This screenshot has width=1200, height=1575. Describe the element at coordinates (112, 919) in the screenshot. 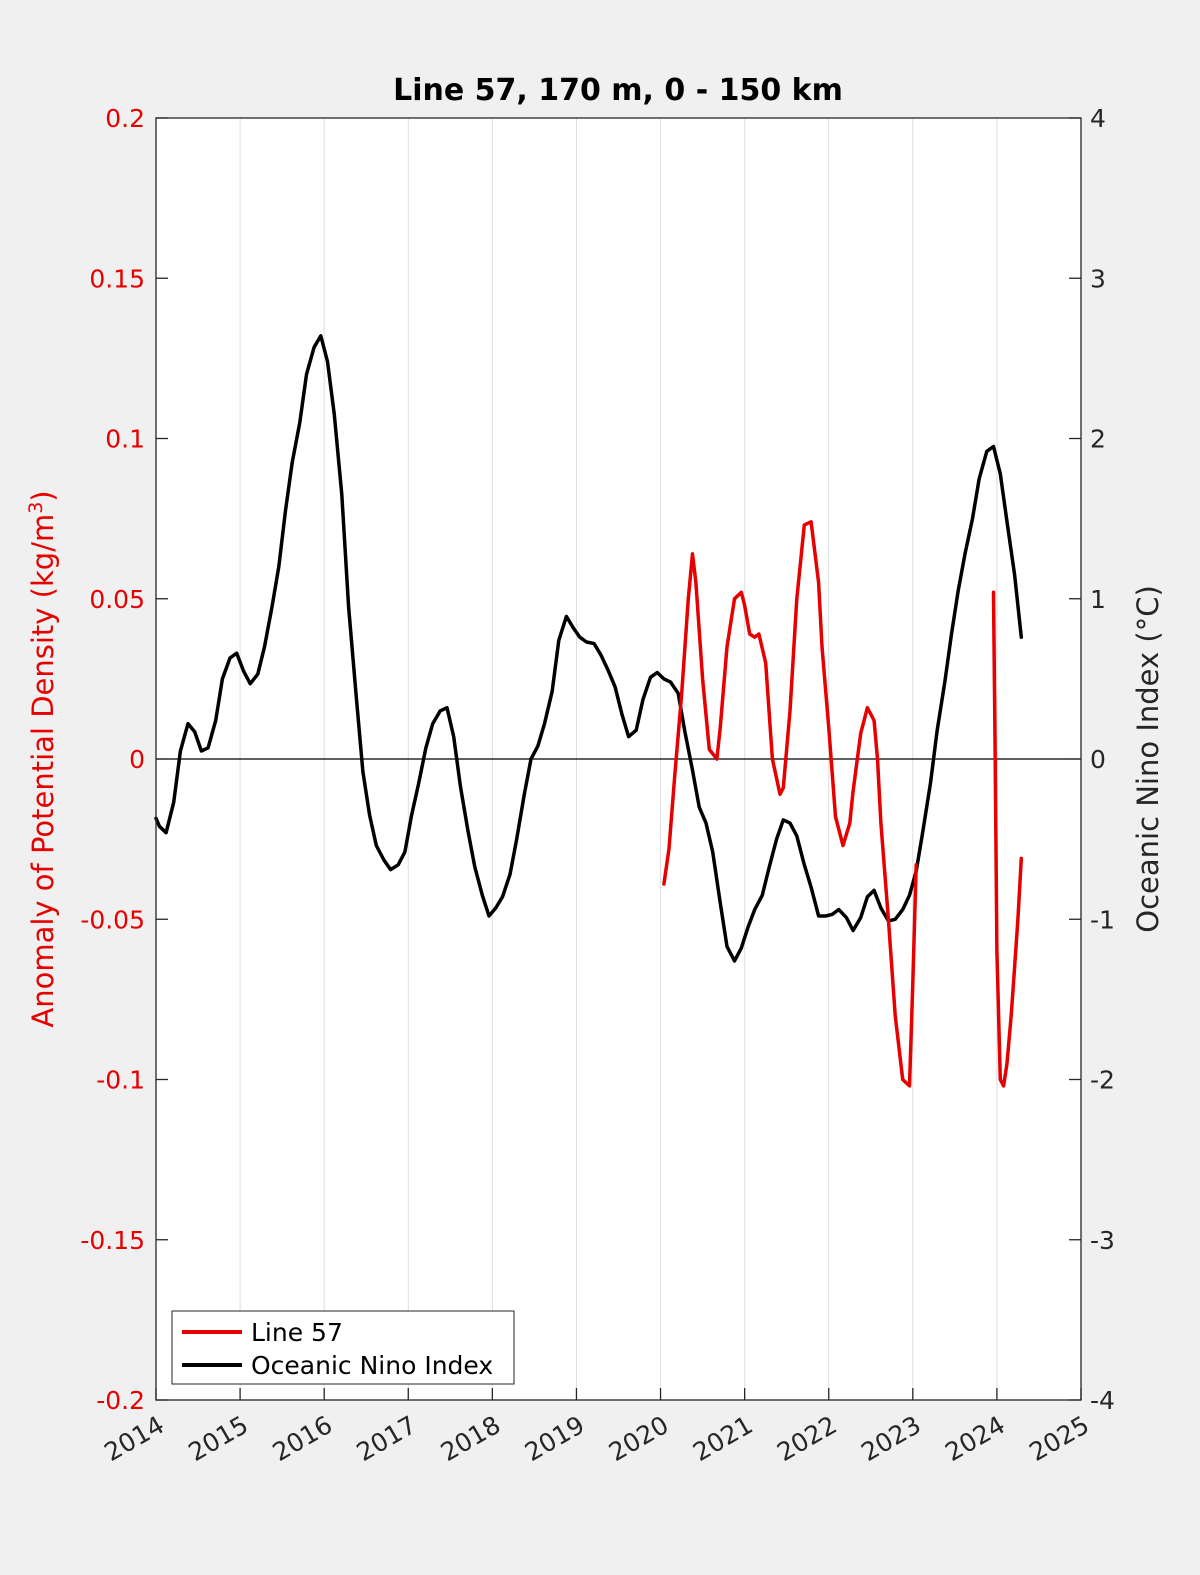

I see `y-left-tick-label: -0.05` at that location.